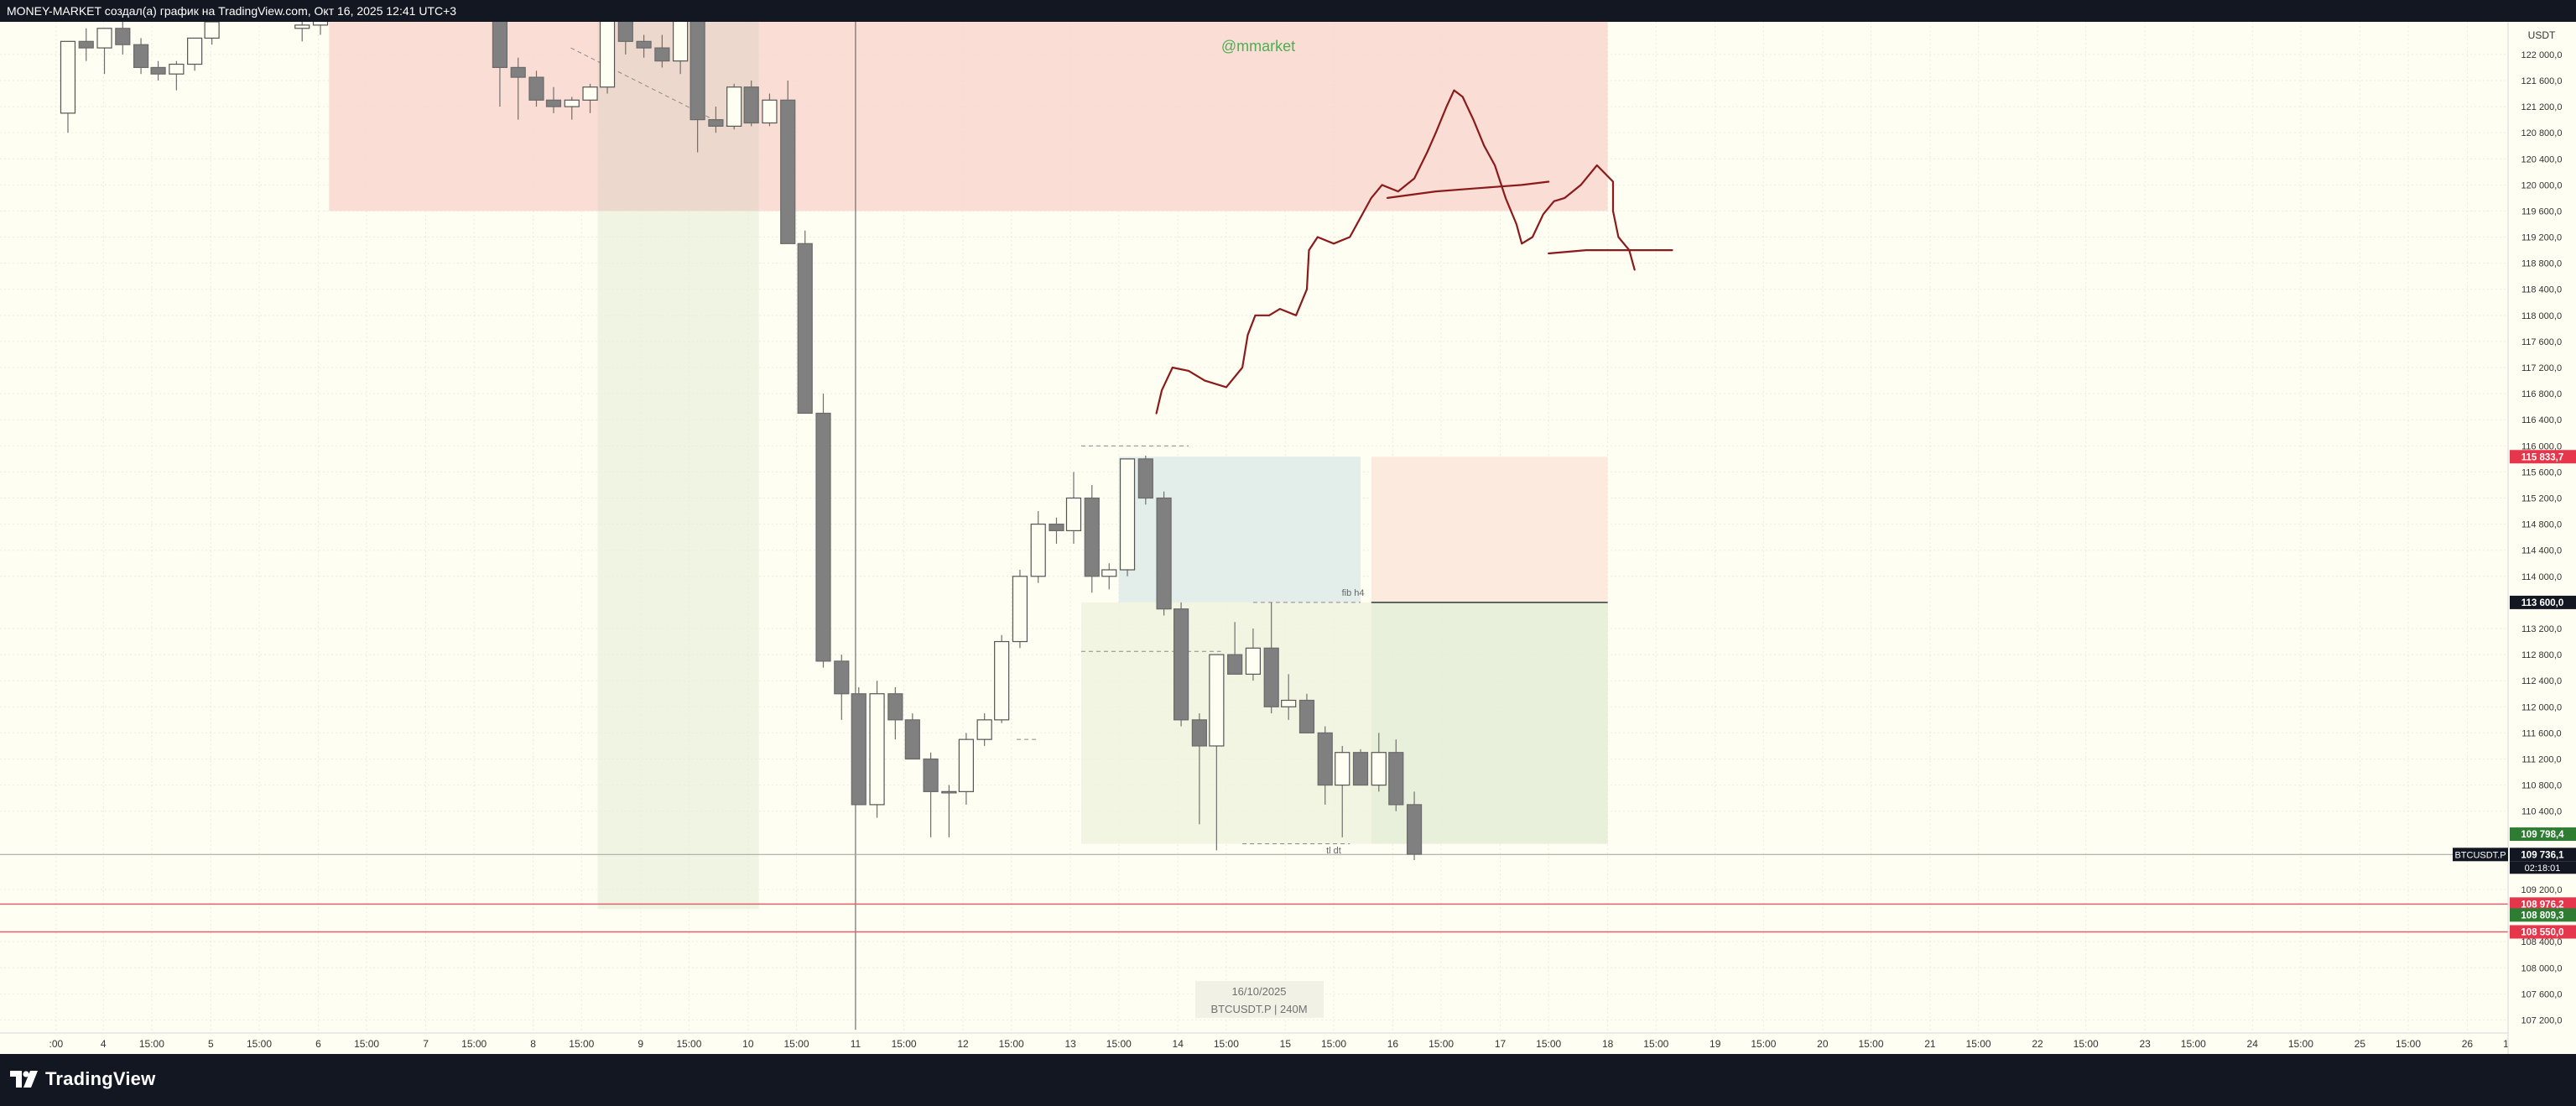 The width and height of the screenshot is (2576, 1106). I want to click on y-tick-label: 114 000,0, so click(2541, 577).